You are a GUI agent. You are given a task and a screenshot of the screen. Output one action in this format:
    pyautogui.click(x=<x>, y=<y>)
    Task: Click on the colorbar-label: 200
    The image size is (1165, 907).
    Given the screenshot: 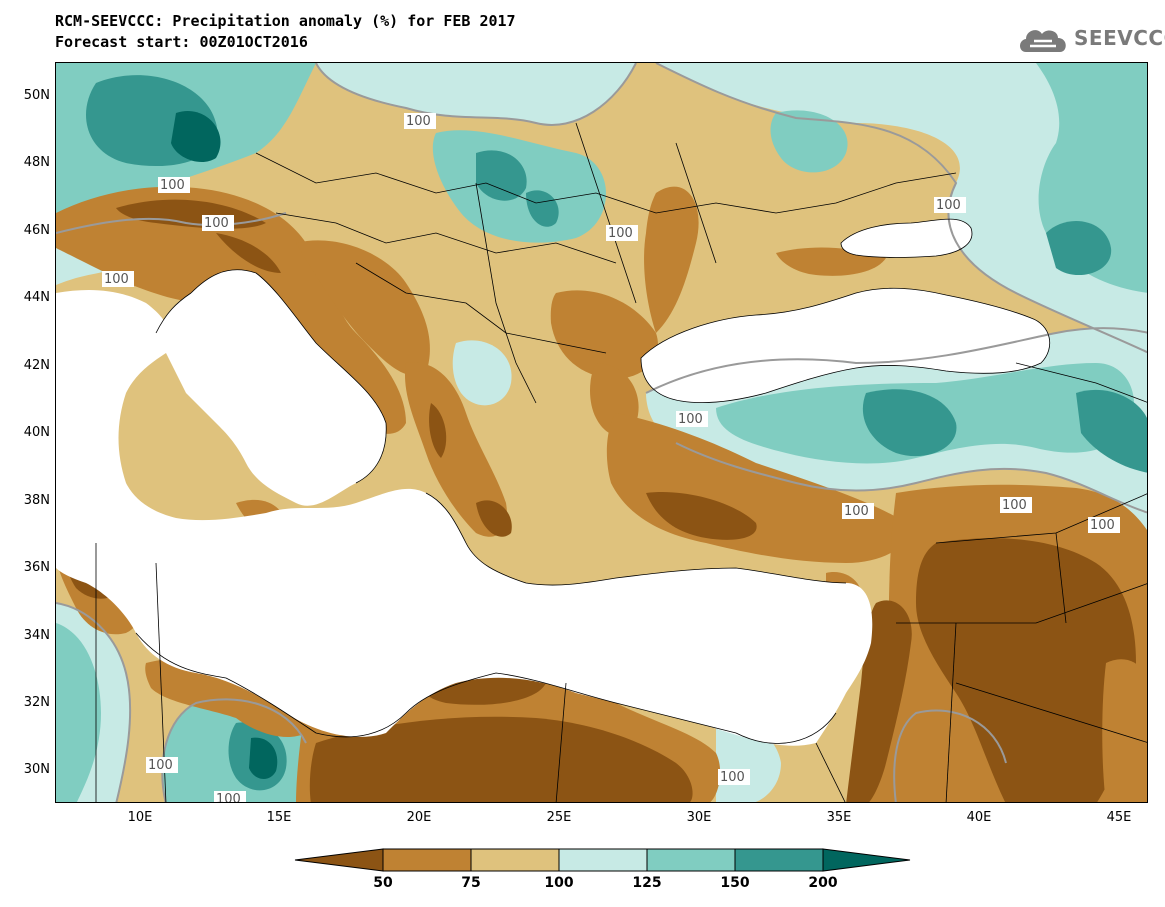 What is the action you would take?
    pyautogui.click(x=823, y=883)
    